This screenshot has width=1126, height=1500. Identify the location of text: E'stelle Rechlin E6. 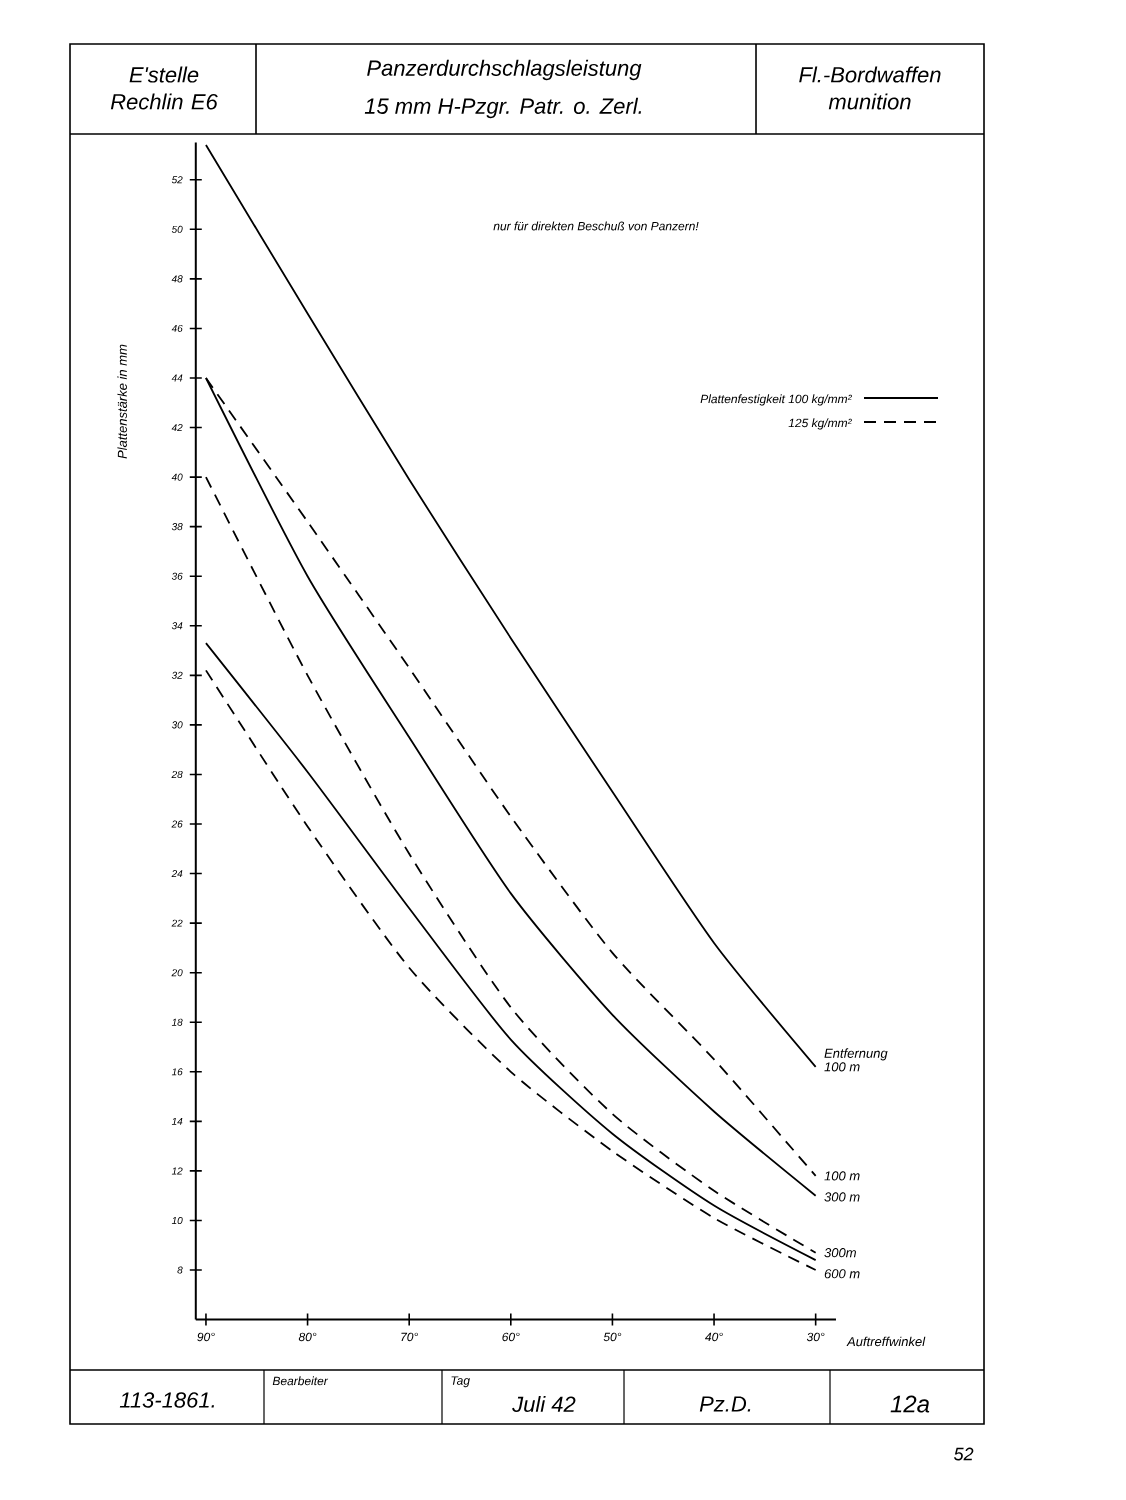
(164, 88).